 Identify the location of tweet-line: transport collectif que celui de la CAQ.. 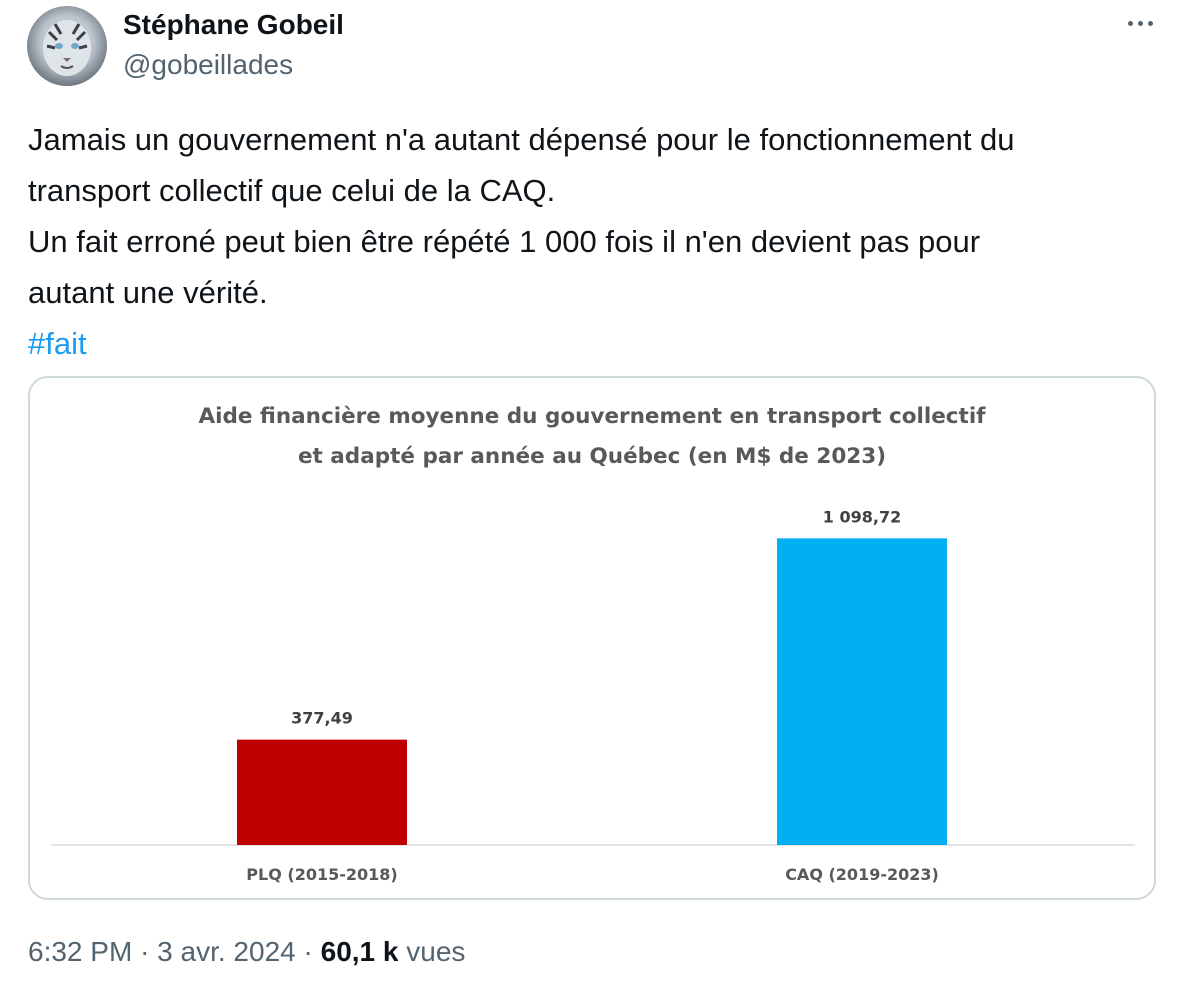
(292, 190).